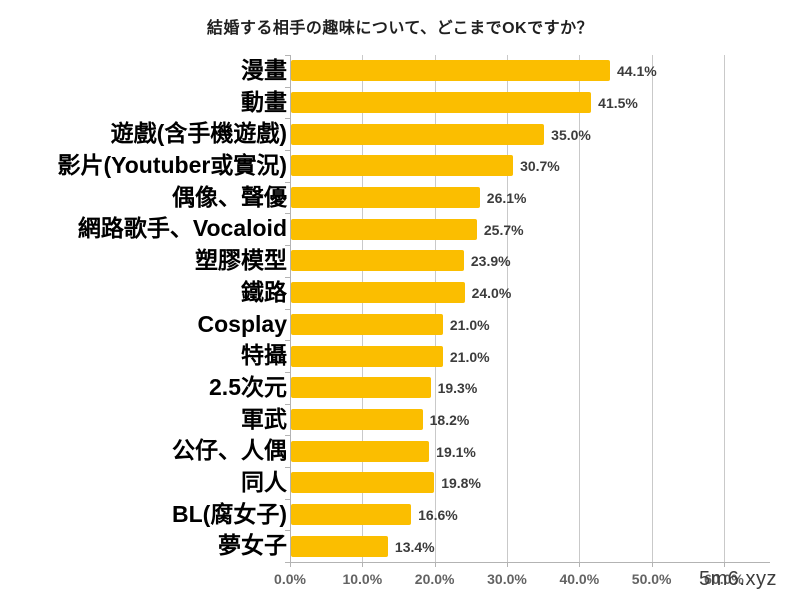  Describe the element at coordinates (229, 513) in the screenshot. I see `category-label: BL(腐女子)` at that location.